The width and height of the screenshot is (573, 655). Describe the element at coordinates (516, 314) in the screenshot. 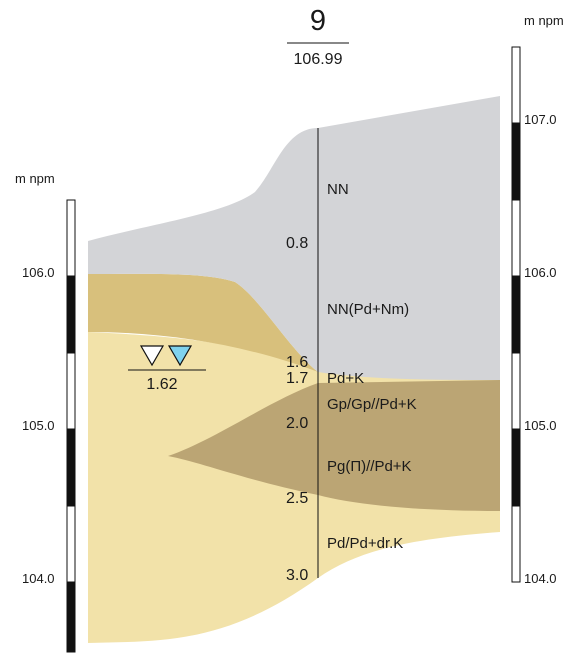

I see `right-scale-bar` at that location.